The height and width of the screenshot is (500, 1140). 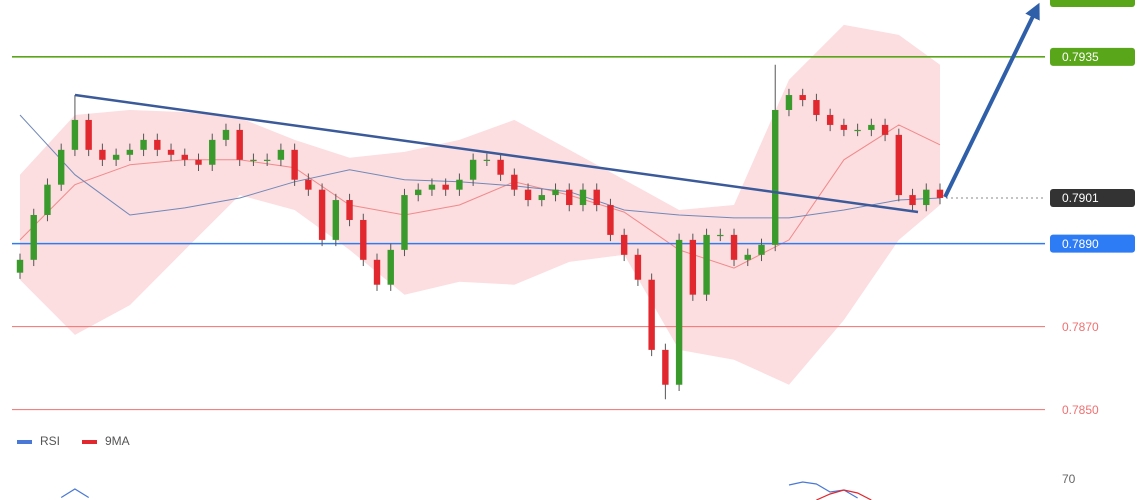 I want to click on target-box, so click(x=1092, y=3).